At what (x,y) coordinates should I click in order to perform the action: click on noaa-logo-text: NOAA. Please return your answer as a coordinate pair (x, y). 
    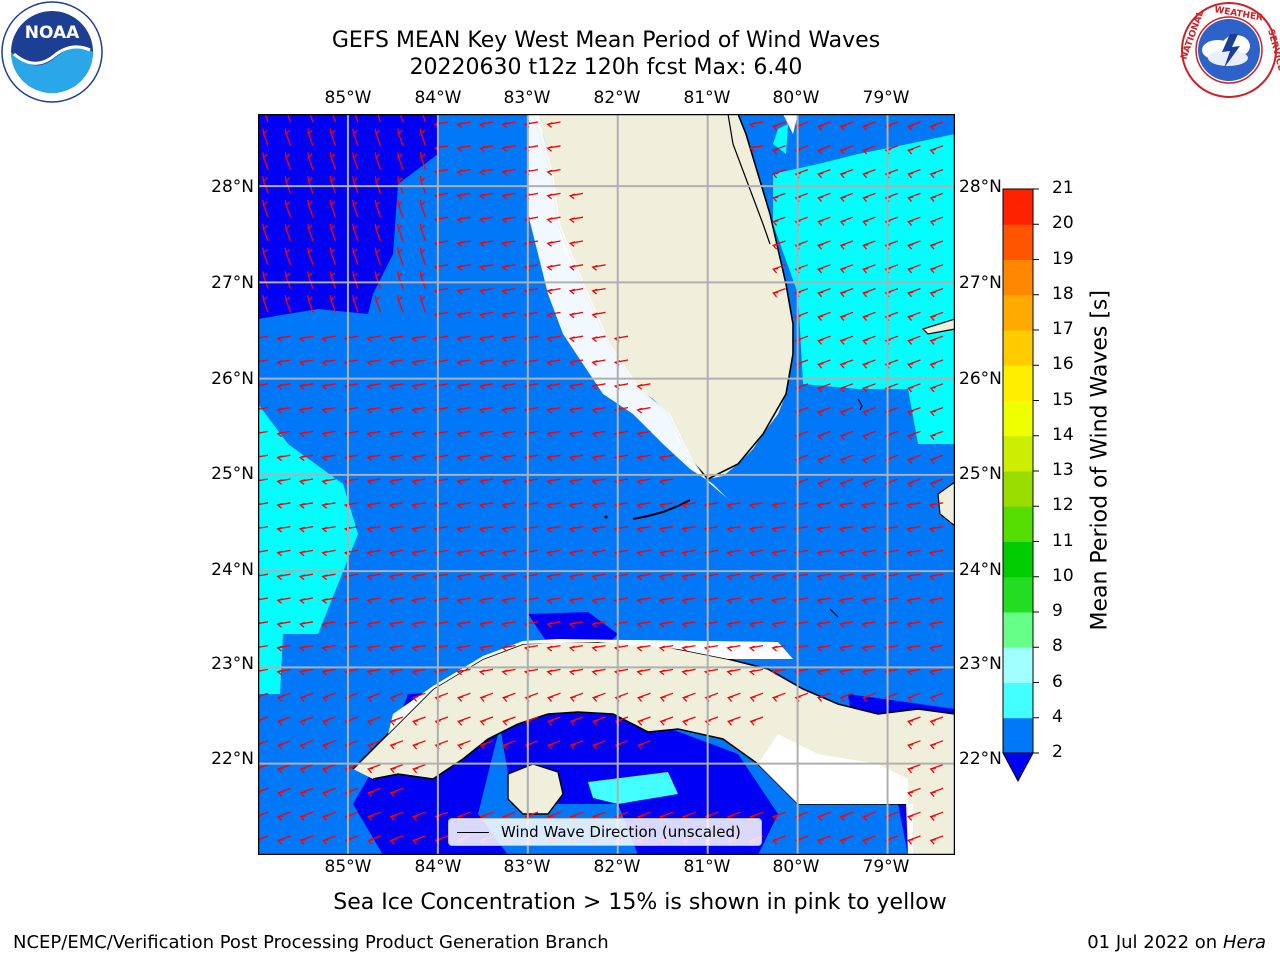
    Looking at the image, I should click on (52, 33).